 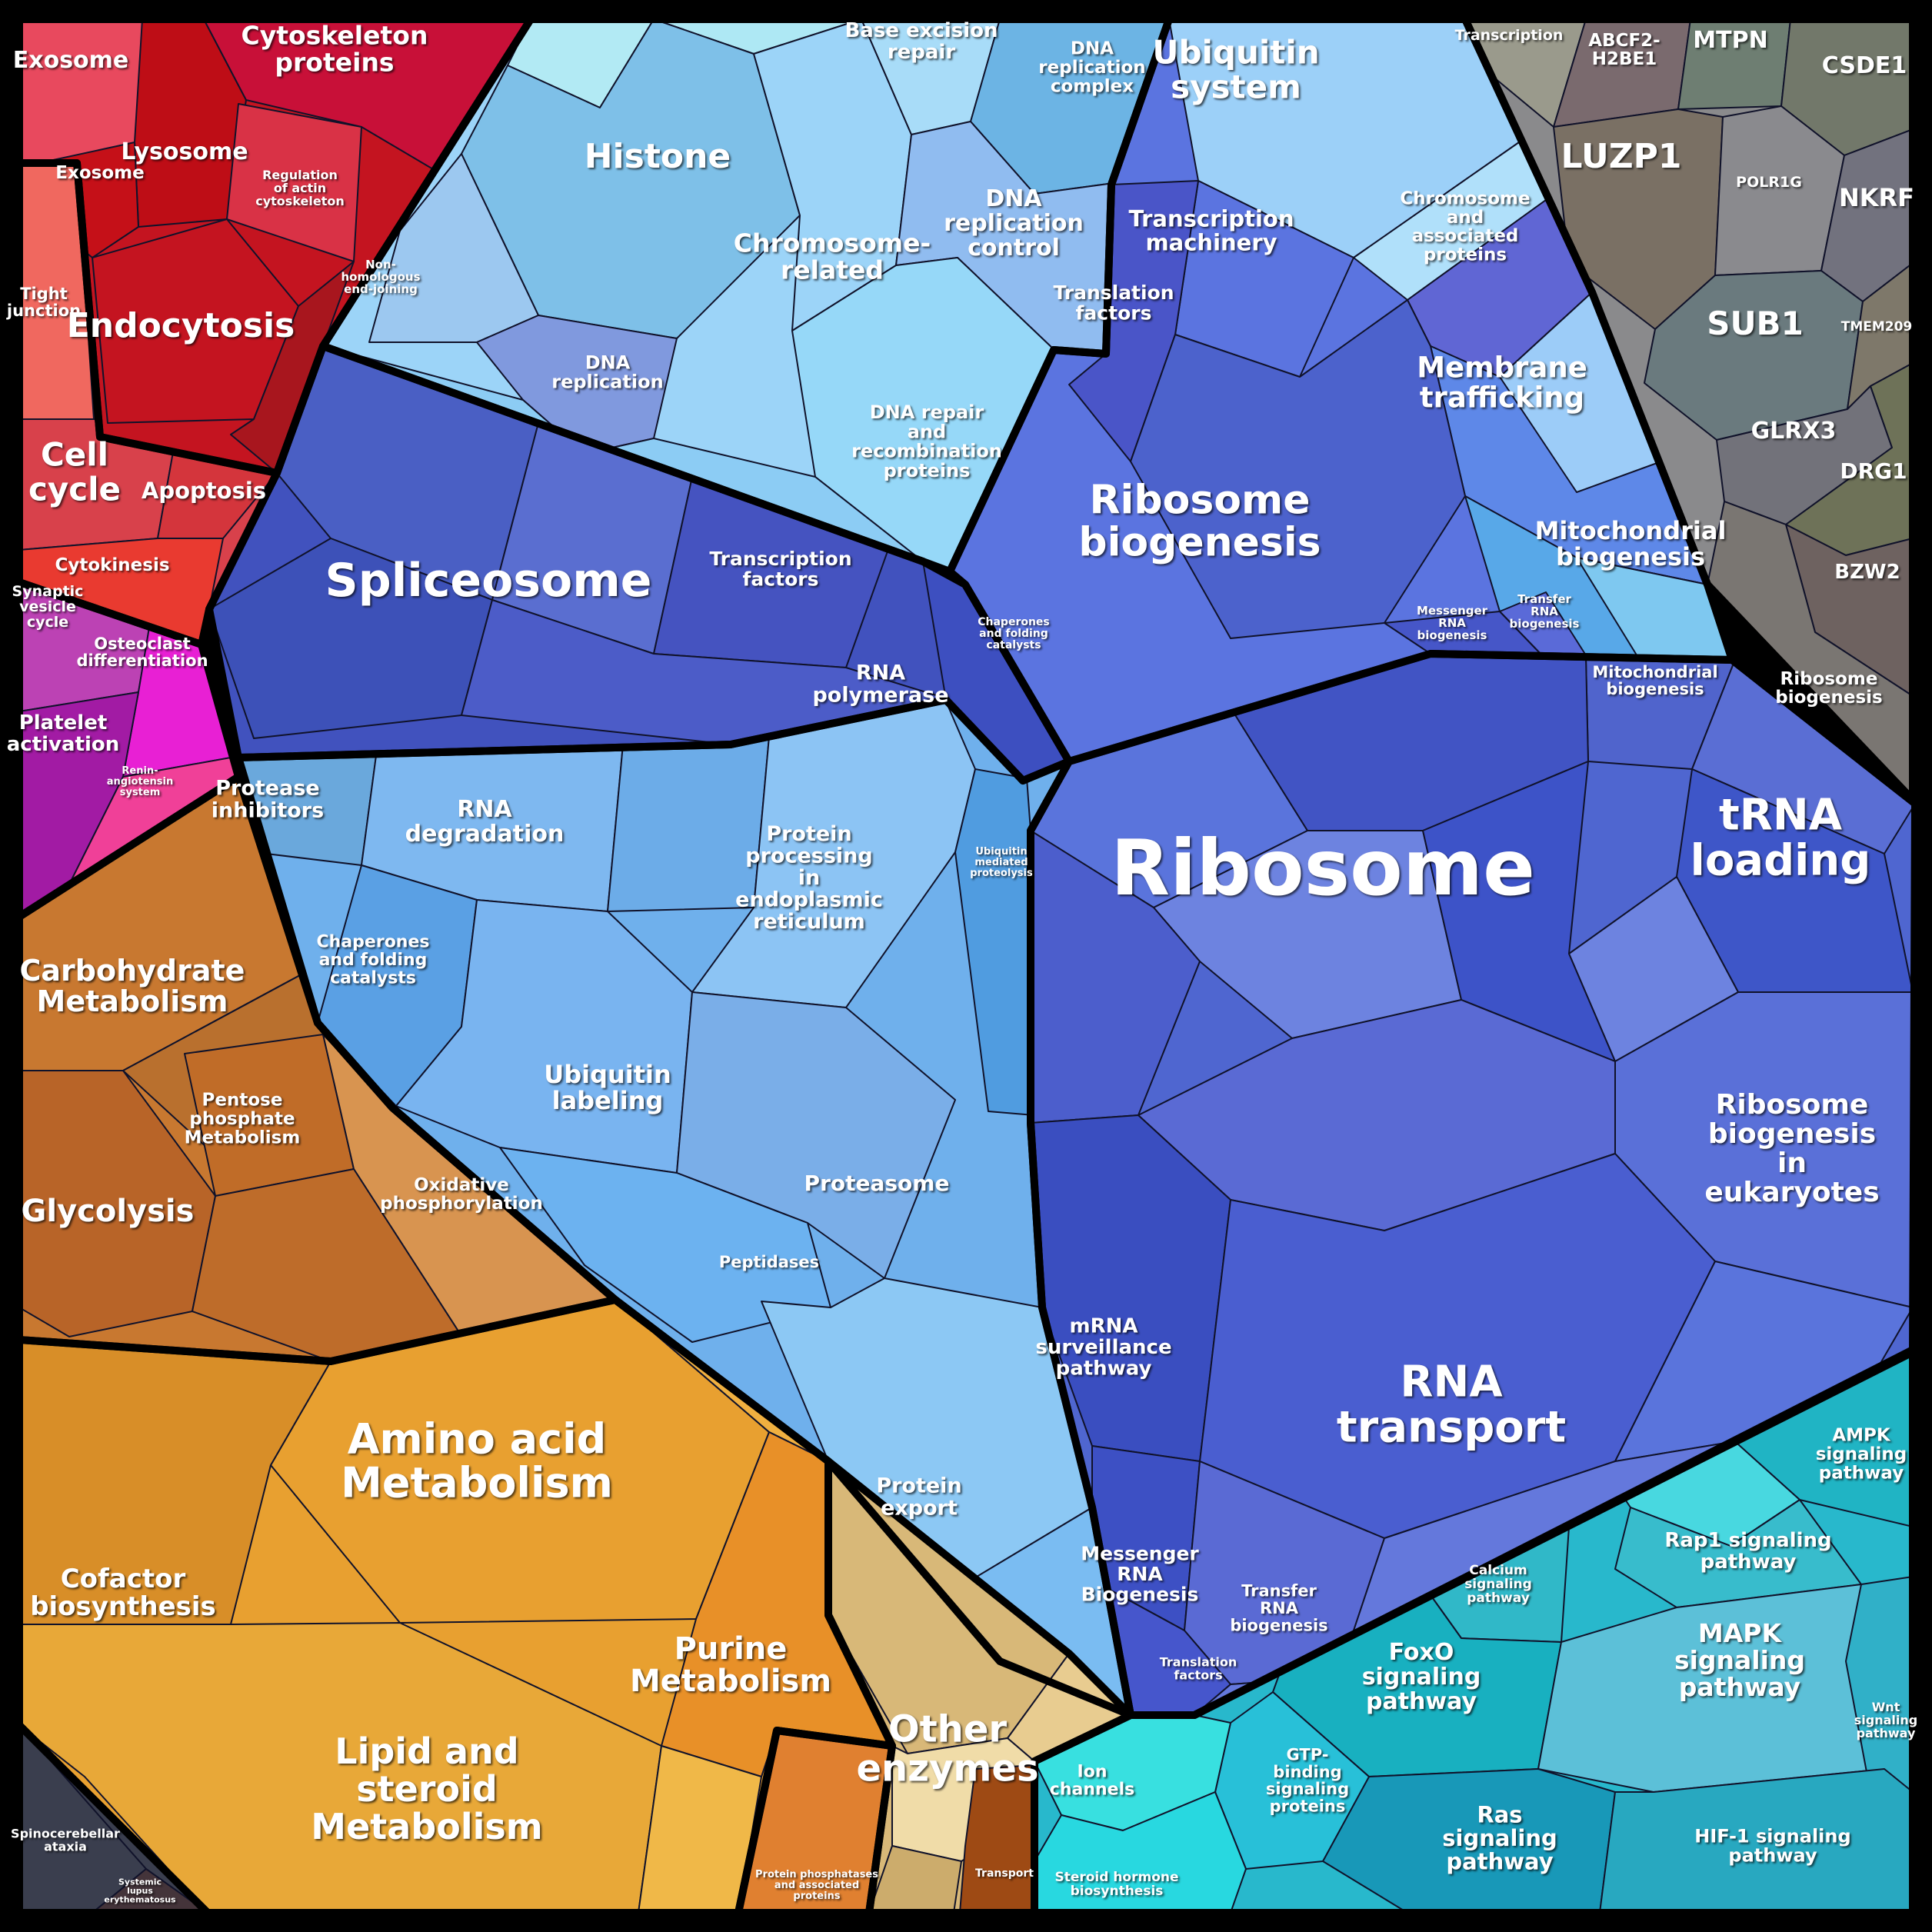 What do you see at coordinates (1877, 327) in the screenshot?
I see `label-gene-gray-group-8: TMEM209` at bounding box center [1877, 327].